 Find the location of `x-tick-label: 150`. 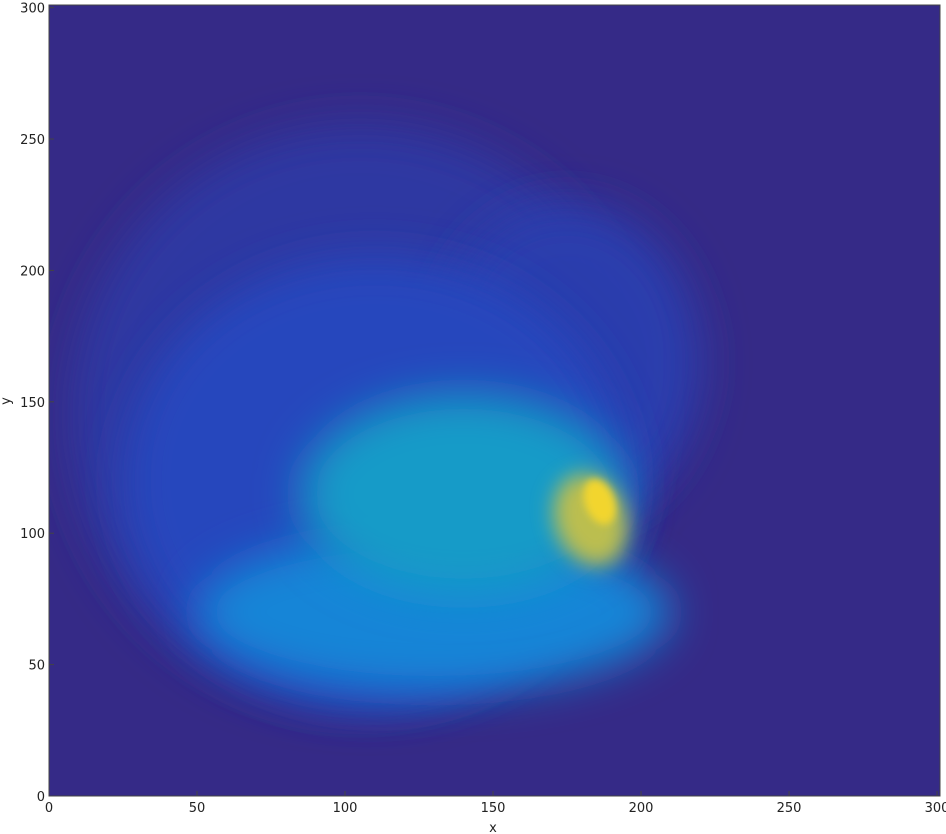

x-tick-label: 150 is located at coordinates (493, 808).